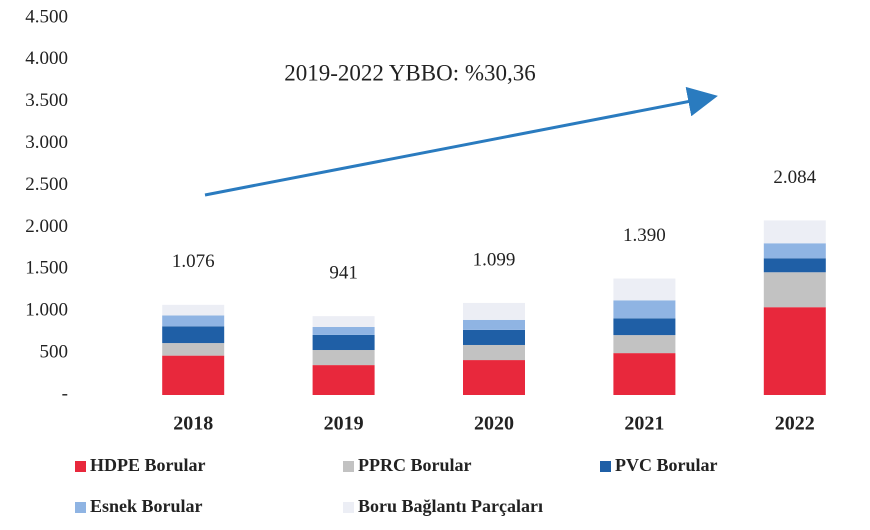 This screenshot has height=530, width=870. I want to click on y-tick-label: 4.500, so click(46, 16).